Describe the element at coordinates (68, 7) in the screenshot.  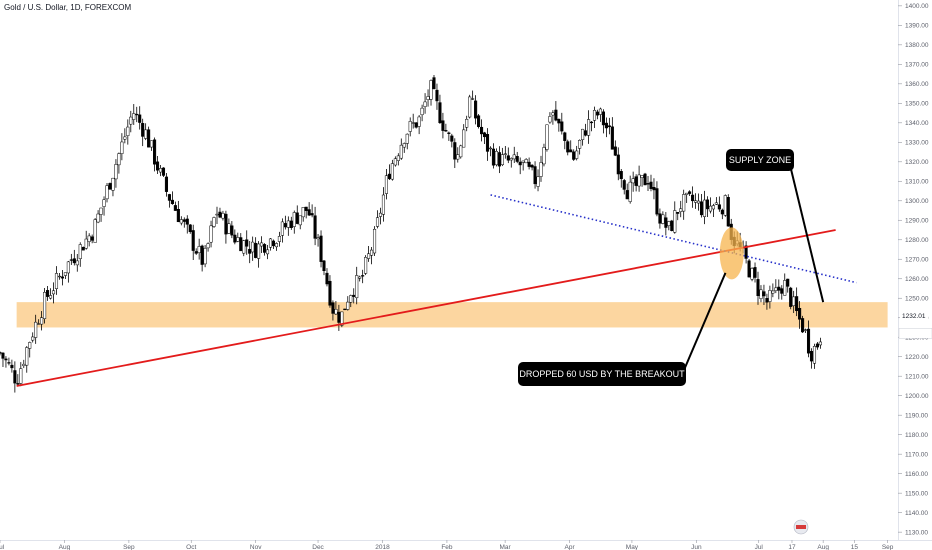
I see `symbol-label: Gold / U.S. Dollar, 1D, FOREXCOM` at that location.